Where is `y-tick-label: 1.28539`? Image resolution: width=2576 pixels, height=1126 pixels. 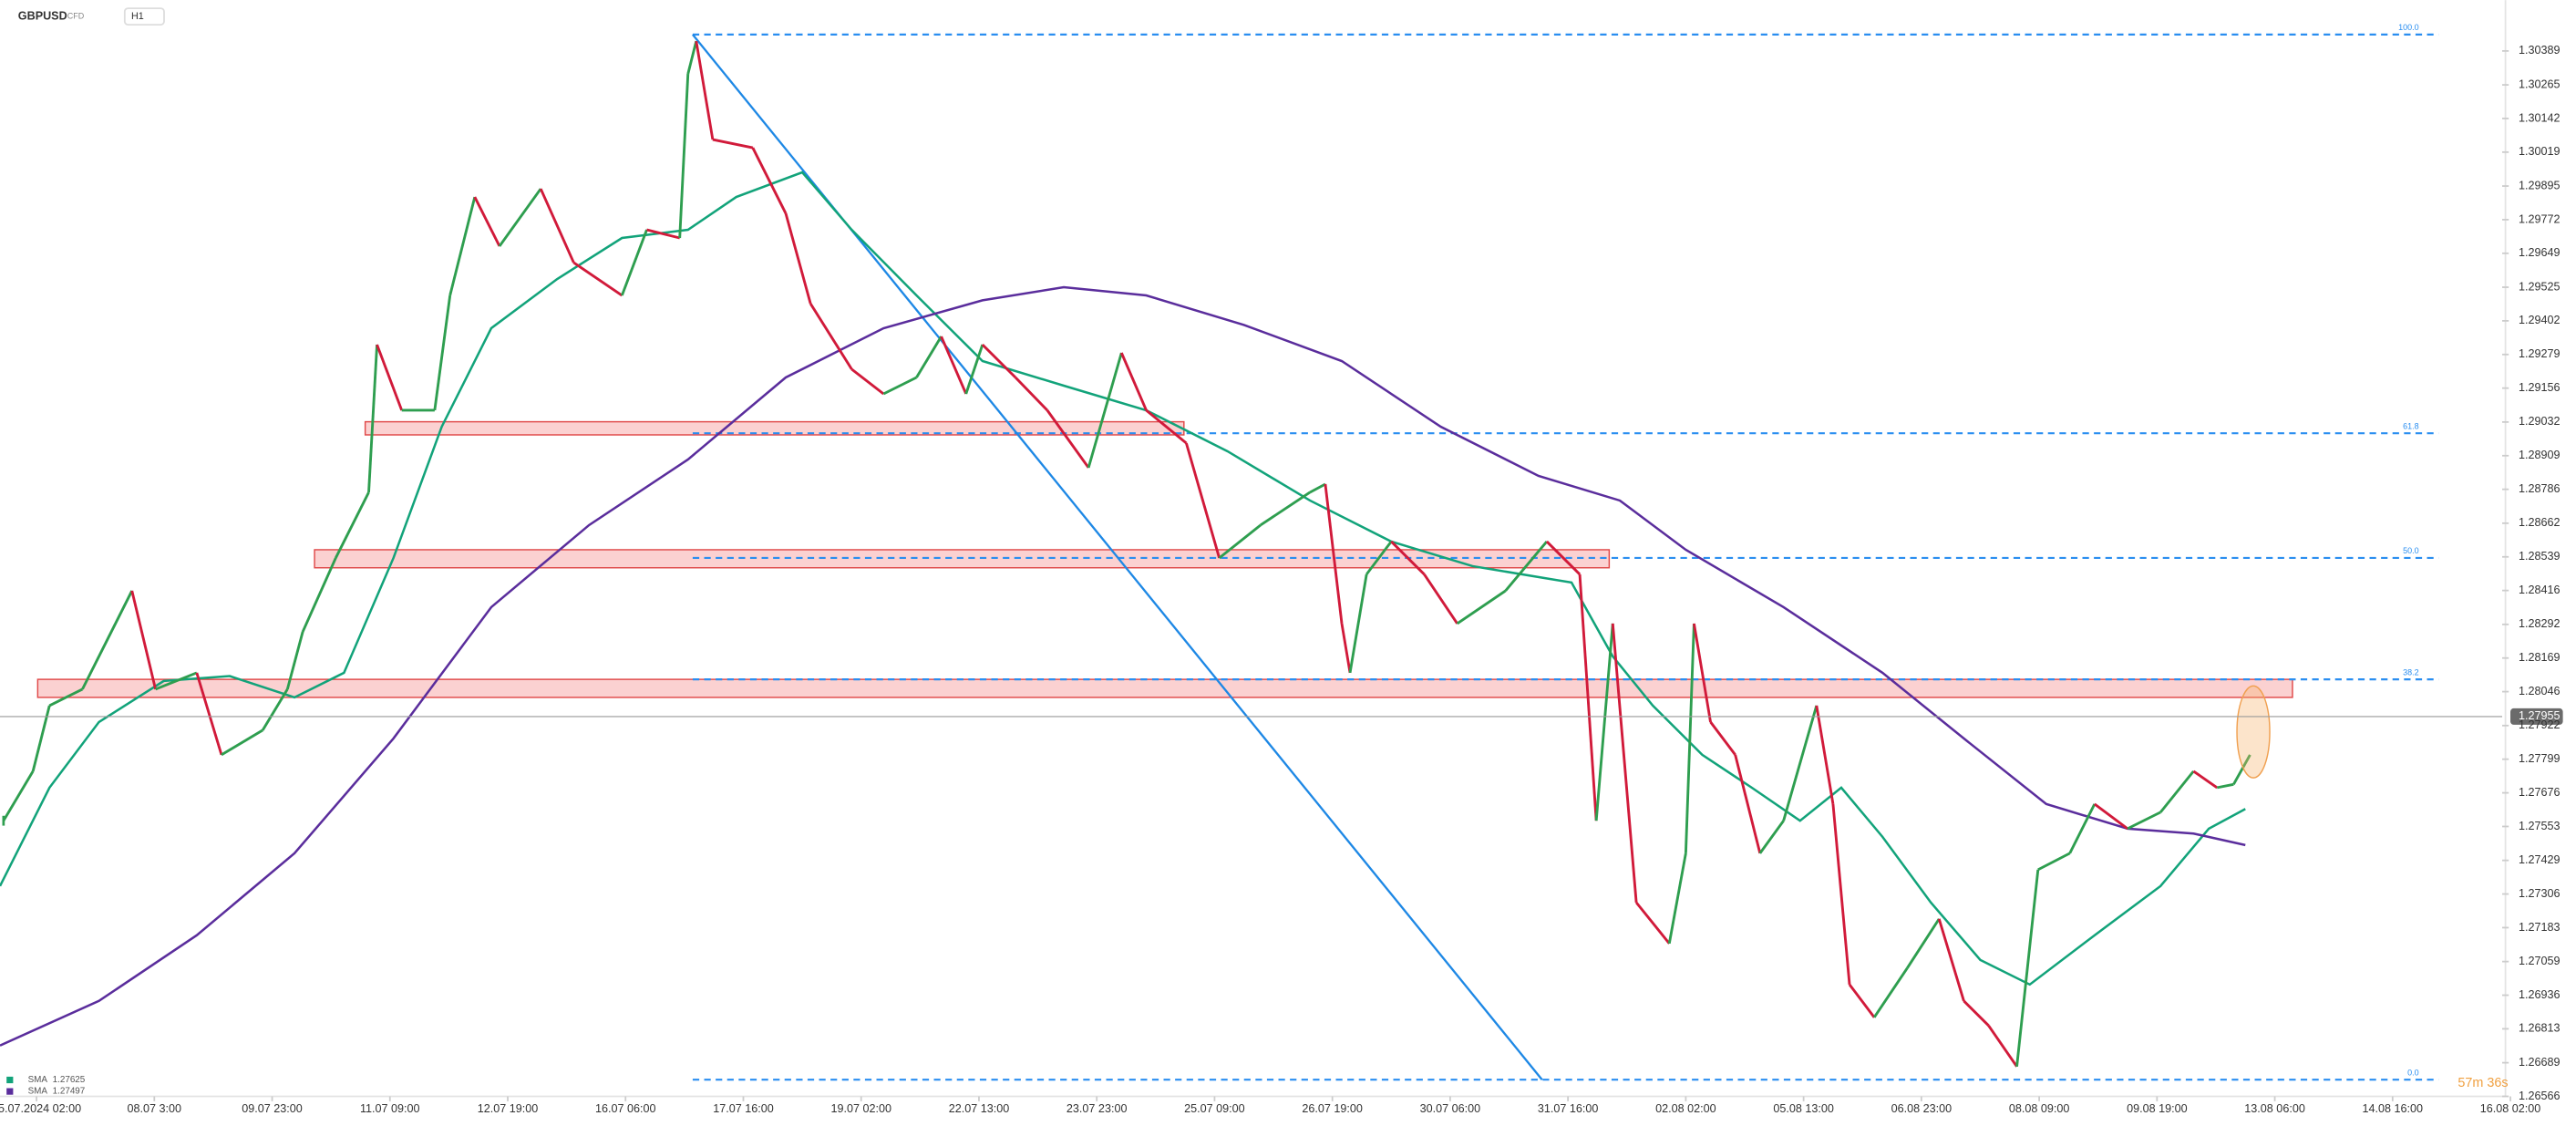
y-tick-label: 1.28539 is located at coordinates (2540, 556).